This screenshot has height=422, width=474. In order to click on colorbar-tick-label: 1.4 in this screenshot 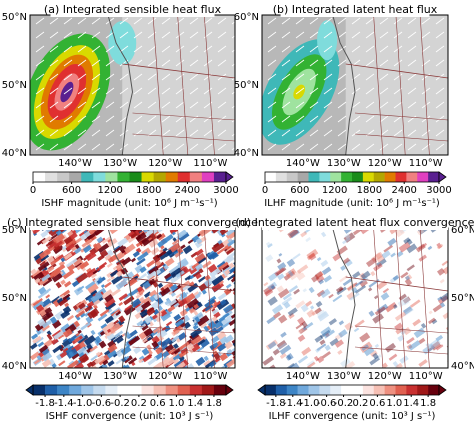, I will do `click(195, 403)`.